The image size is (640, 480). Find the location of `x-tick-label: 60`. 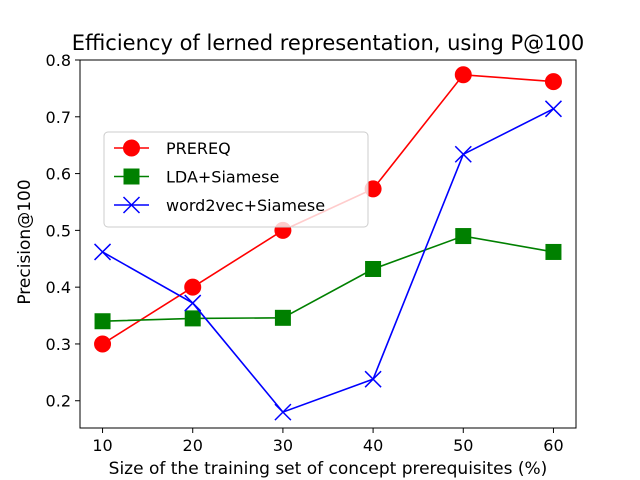

x-tick-label: 60 is located at coordinates (553, 445).